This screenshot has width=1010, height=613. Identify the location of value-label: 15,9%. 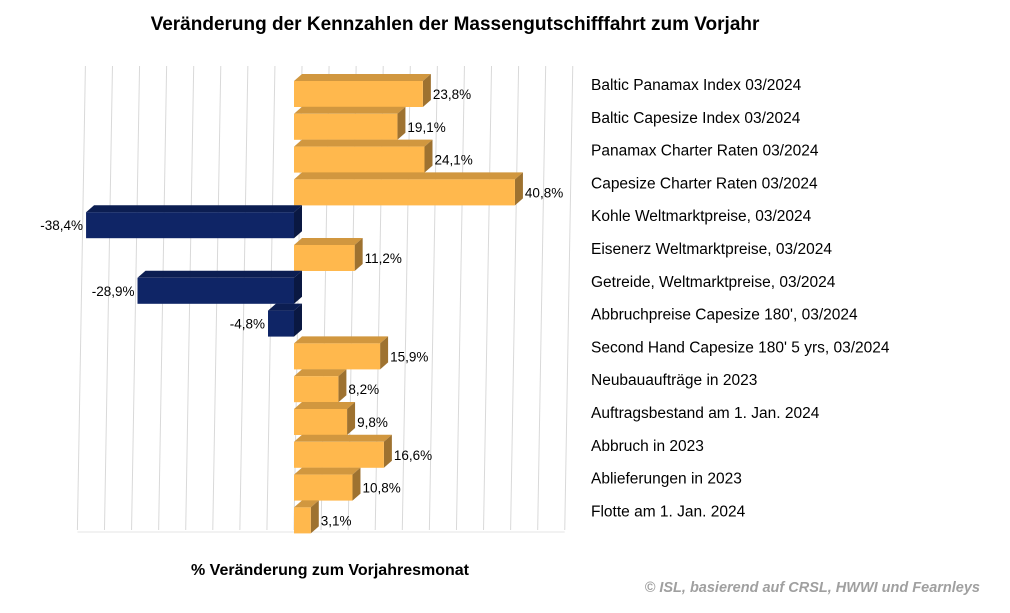
(409, 356).